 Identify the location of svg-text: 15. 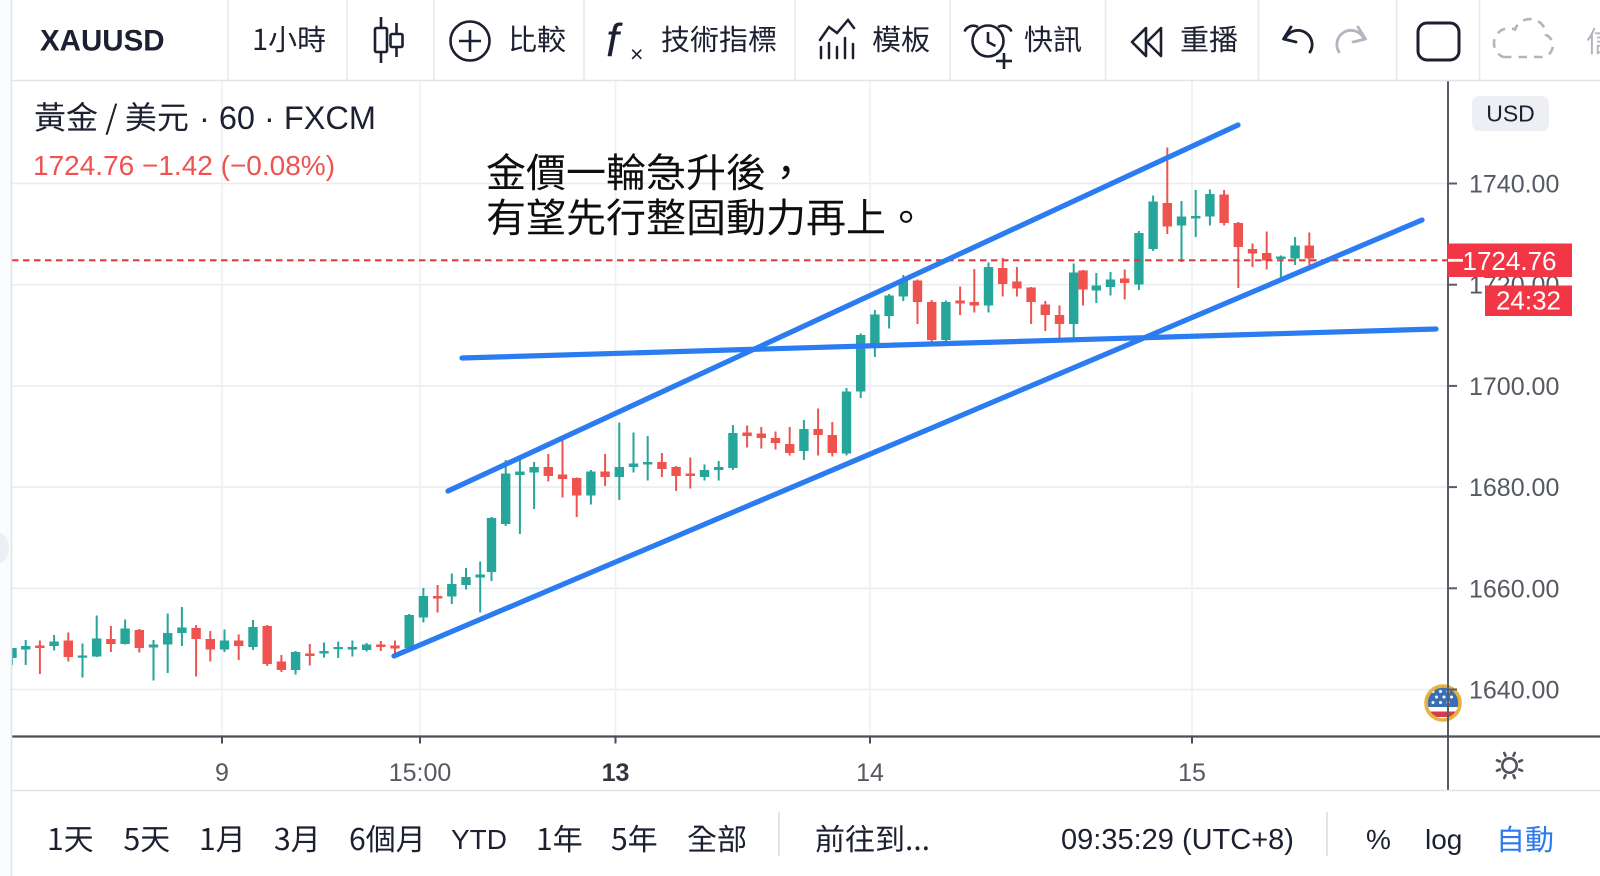
(1192, 773).